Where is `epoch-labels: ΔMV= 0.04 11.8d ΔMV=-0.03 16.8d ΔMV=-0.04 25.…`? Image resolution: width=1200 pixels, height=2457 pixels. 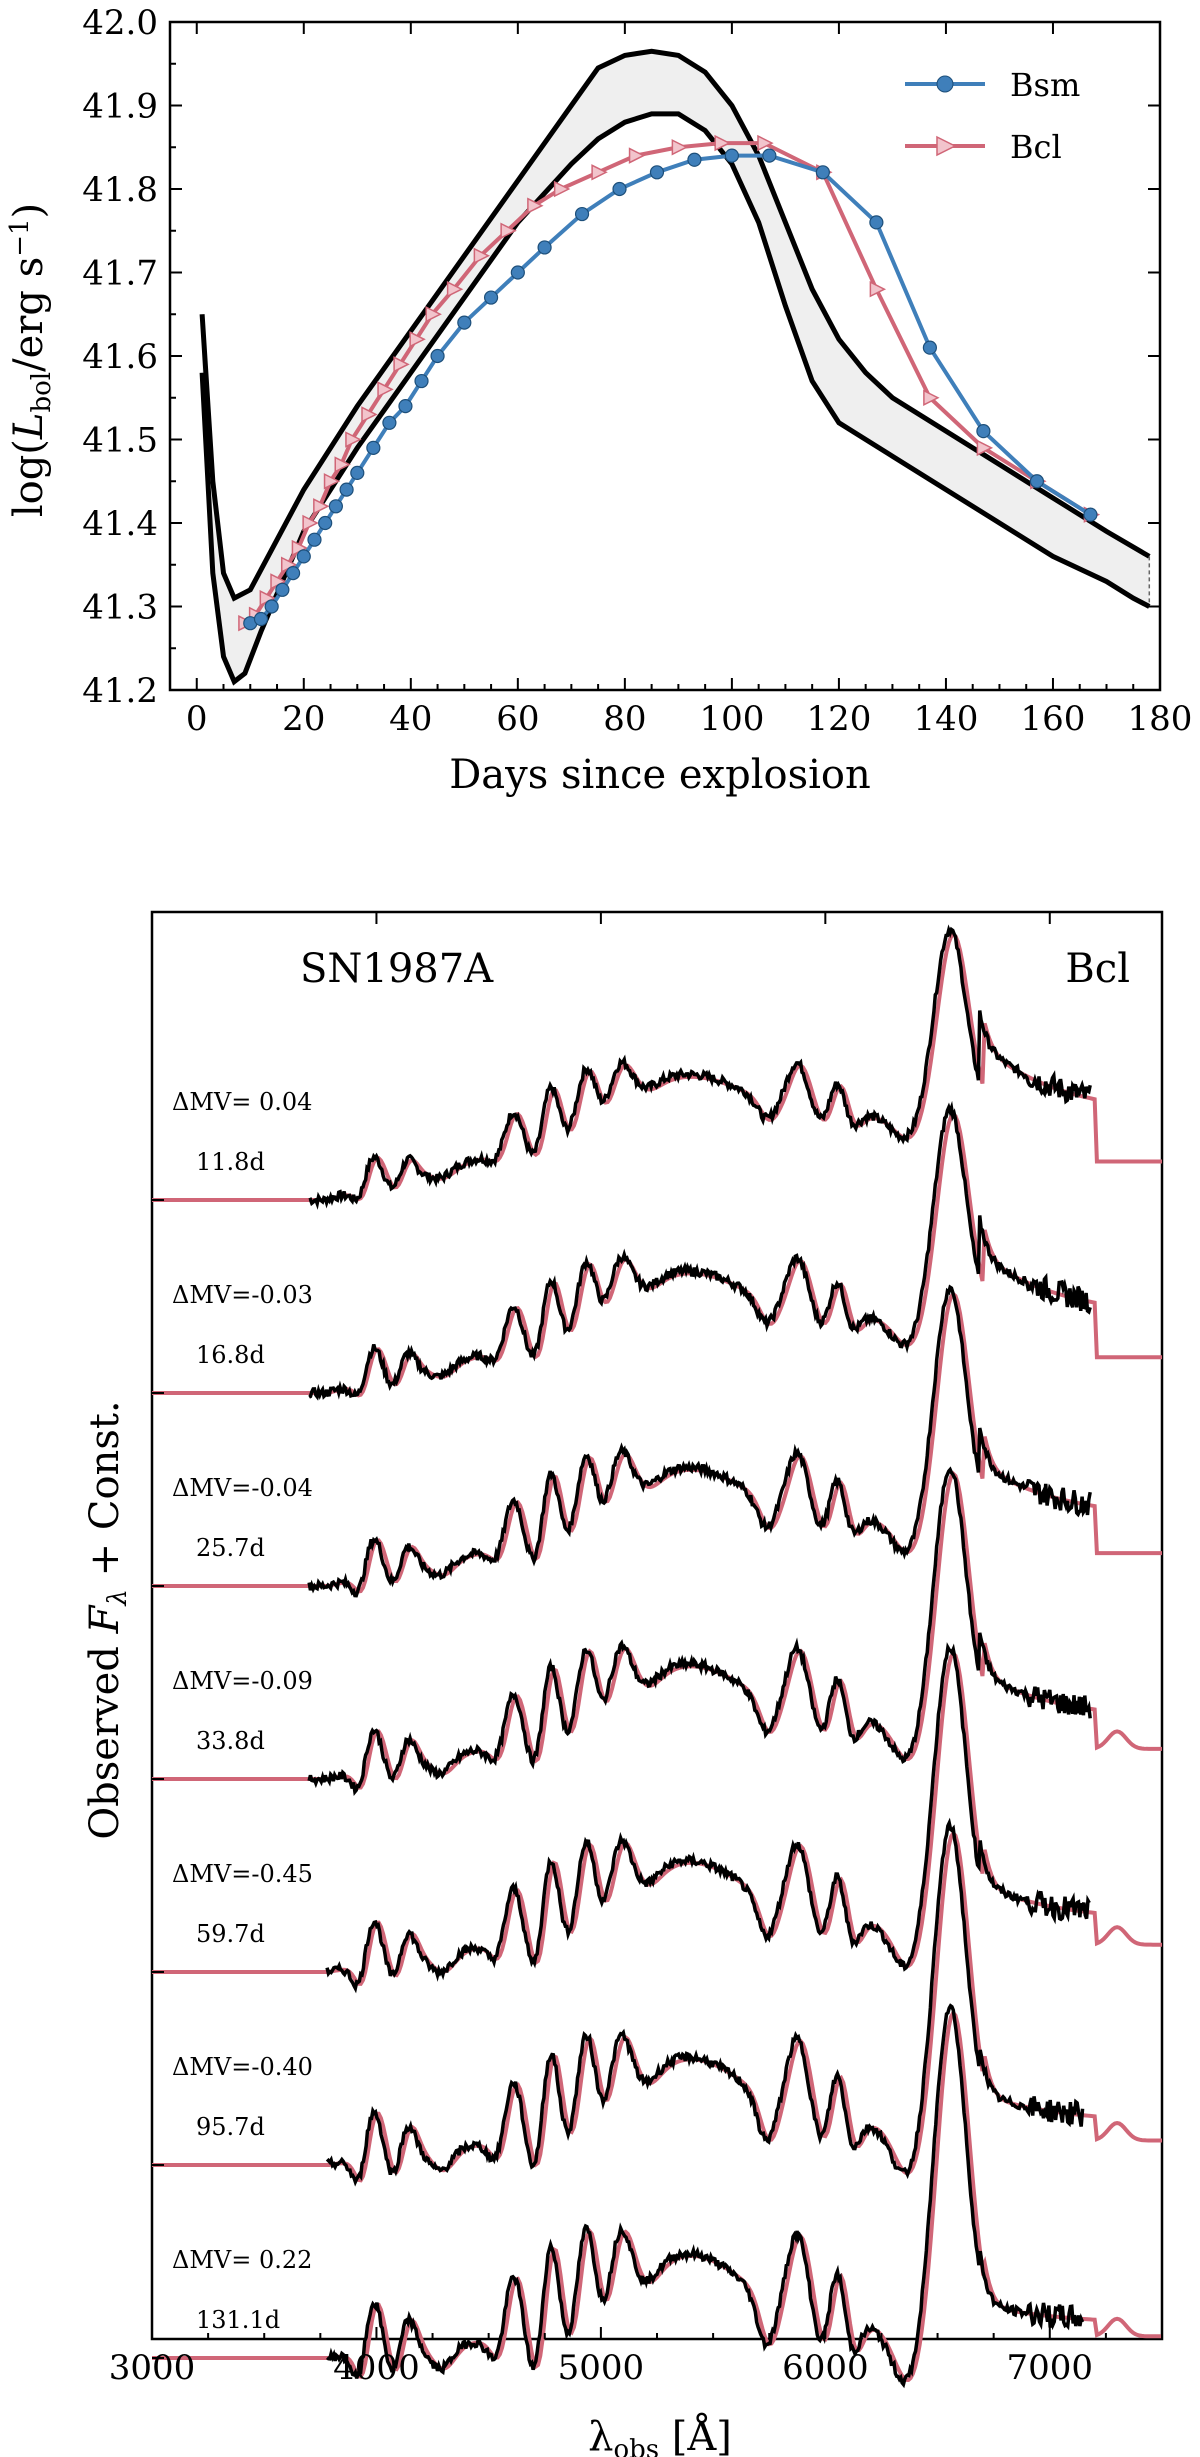
epoch-labels: ΔMV= 0.04 11.8d ΔMV=-0.03 16.8d ΔMV=-0.04 25.… is located at coordinates (242, 1711).